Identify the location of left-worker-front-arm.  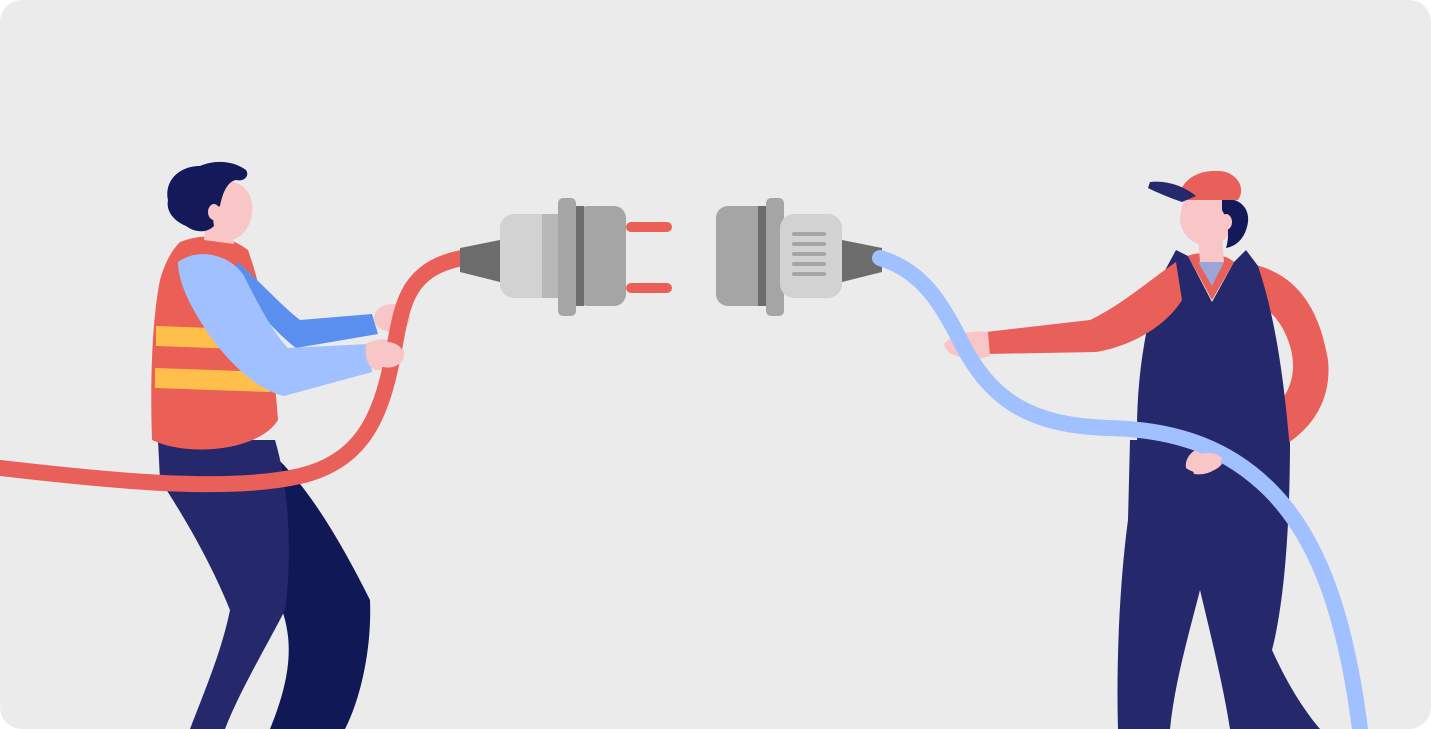
(275, 325).